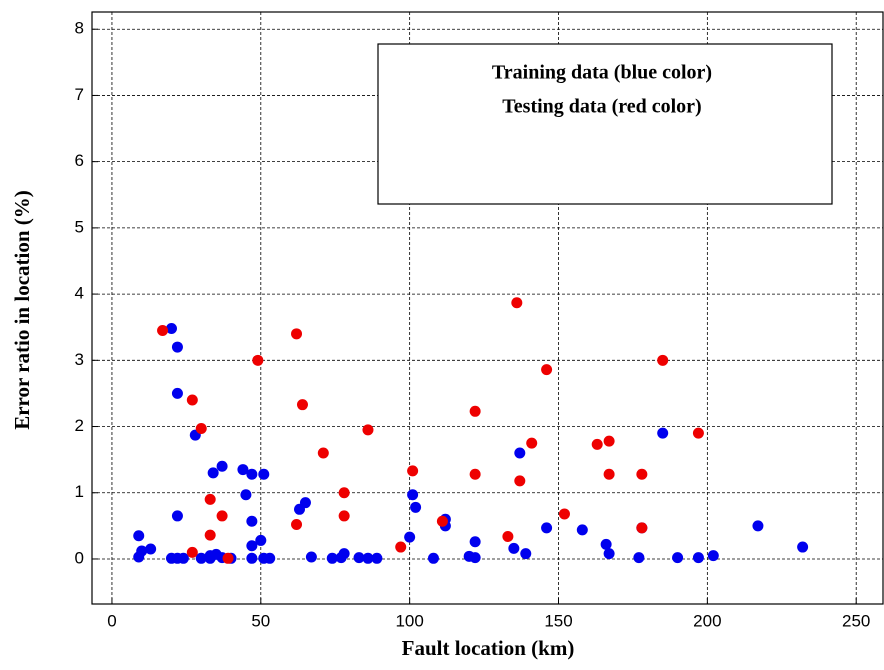 The width and height of the screenshot is (884, 670). What do you see at coordinates (79, 425) in the screenshot?
I see `y-tick-label: 2` at bounding box center [79, 425].